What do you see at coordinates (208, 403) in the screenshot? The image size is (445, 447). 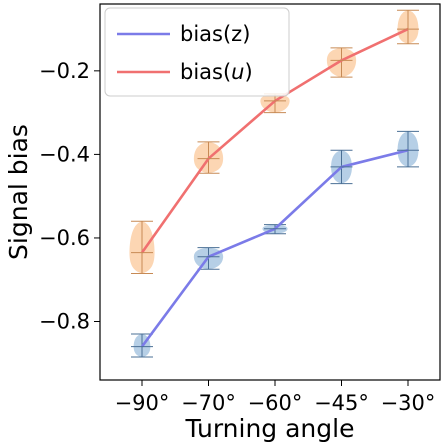 I see `x-tick-label: −70°` at bounding box center [208, 403].